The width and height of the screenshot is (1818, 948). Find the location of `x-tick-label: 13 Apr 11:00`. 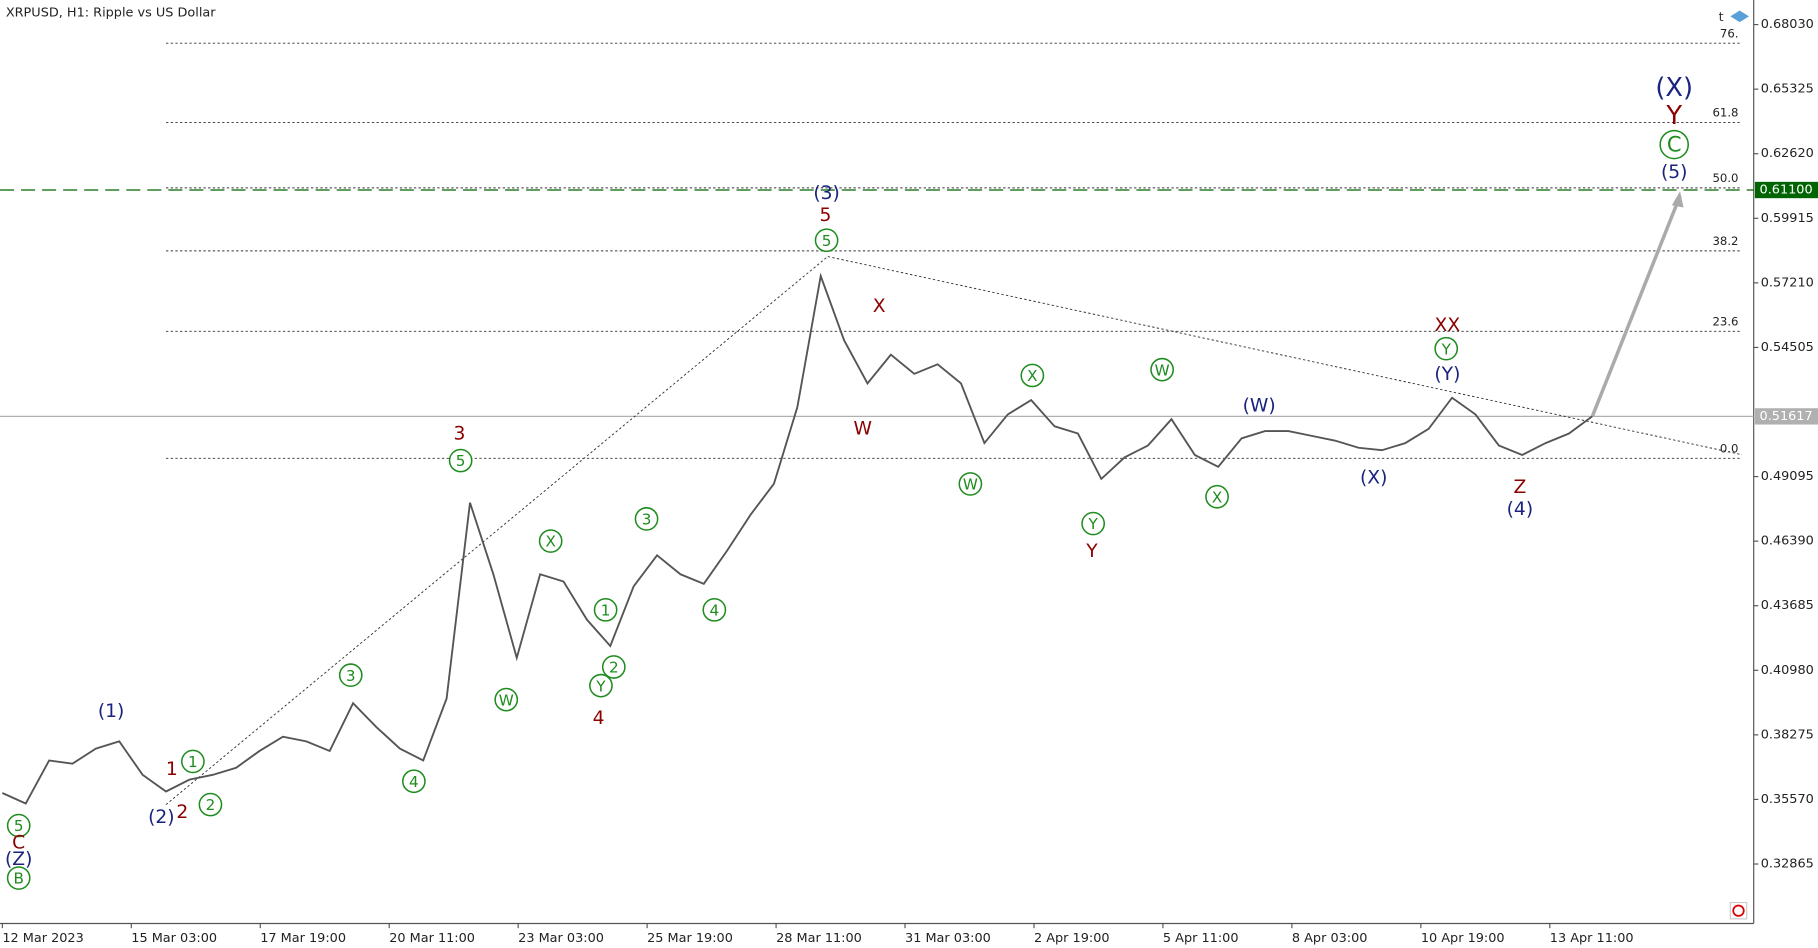

x-tick-label: 13 Apr 11:00 is located at coordinates (1592, 938).